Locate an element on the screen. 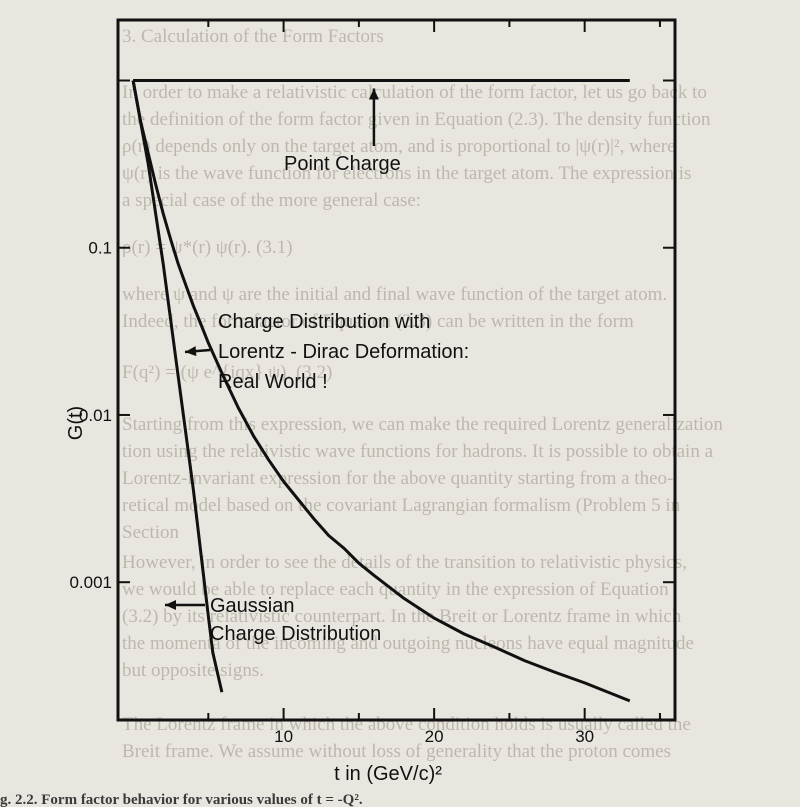 This screenshot has width=800, height=807. bg-line: but opposite signs. is located at coordinates (193, 670).